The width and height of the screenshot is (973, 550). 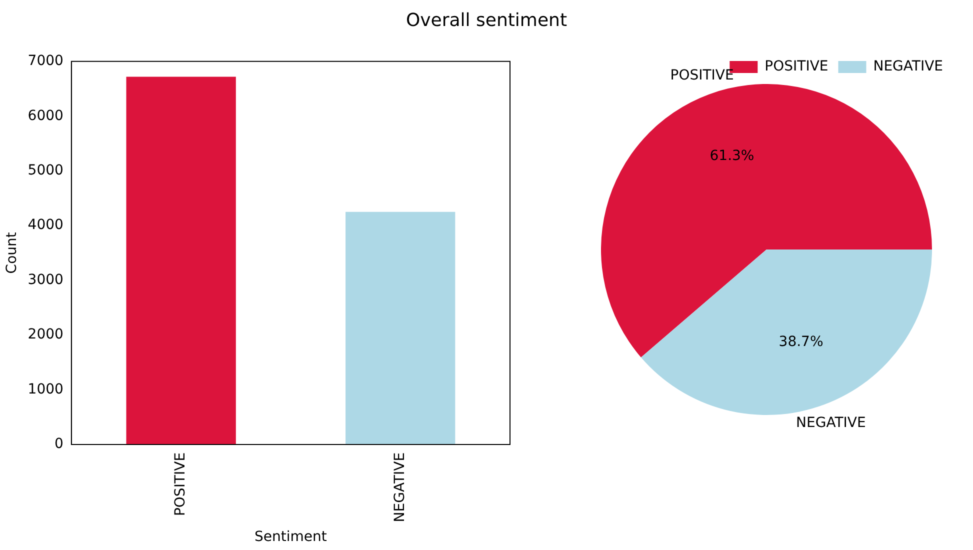 I want to click on y-tick-label: 3000, so click(x=46, y=280).